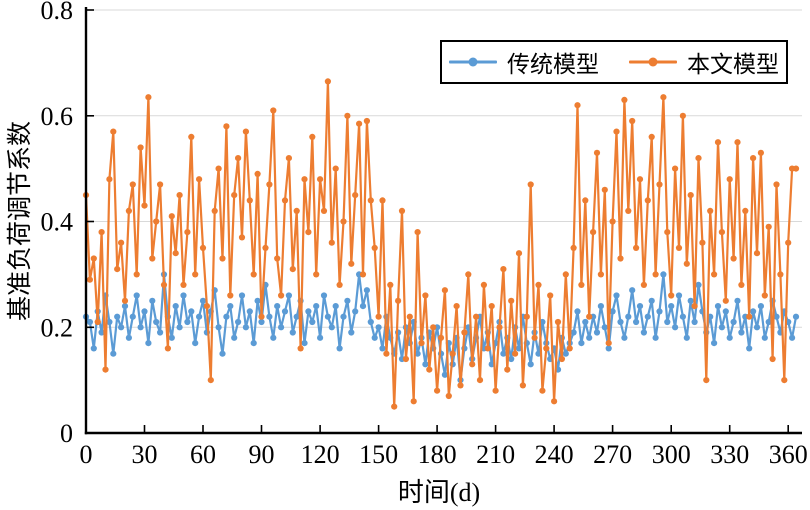  What do you see at coordinates (437, 454) in the screenshot?
I see `svg-text: 180` at bounding box center [437, 454].